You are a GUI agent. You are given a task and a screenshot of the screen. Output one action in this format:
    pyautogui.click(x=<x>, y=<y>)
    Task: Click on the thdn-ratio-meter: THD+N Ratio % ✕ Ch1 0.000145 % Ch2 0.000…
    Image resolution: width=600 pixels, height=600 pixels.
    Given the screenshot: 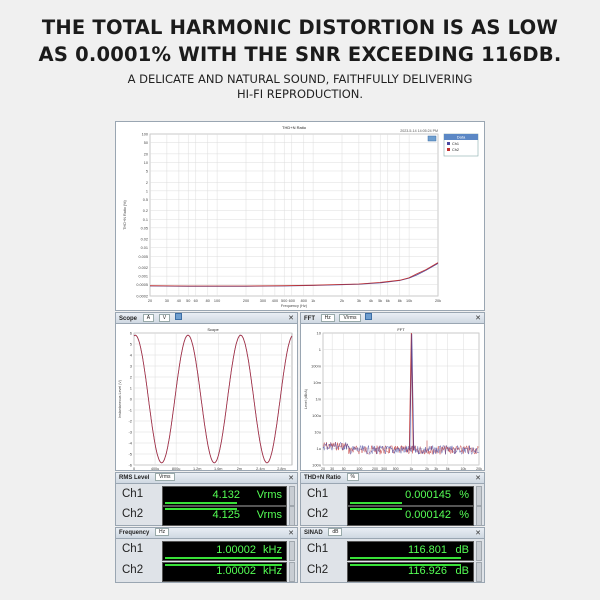 What is the action you would take?
    pyautogui.click(x=392, y=499)
    